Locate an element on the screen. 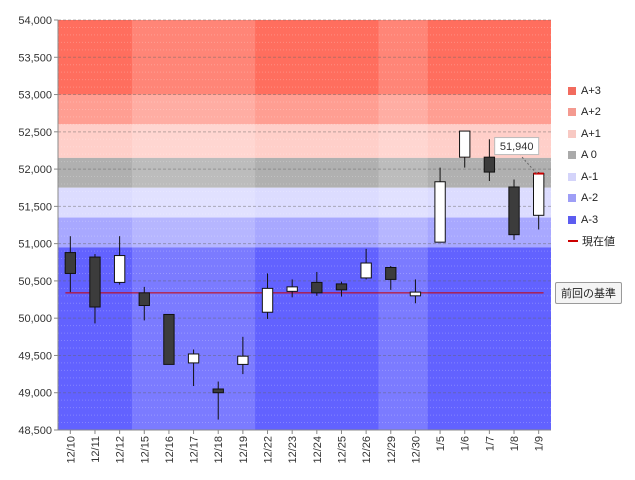 The height and width of the screenshot is (480, 635). candle-12/11 is located at coordinates (95, 289).